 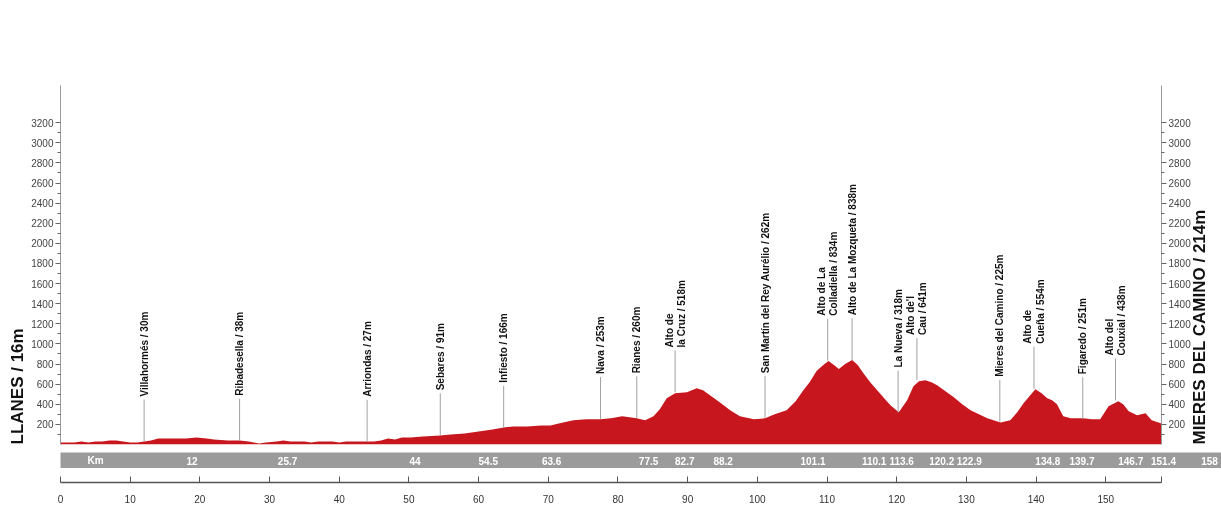 What do you see at coordinates (42, 143) in the screenshot?
I see `y-tick-label: 3000` at bounding box center [42, 143].